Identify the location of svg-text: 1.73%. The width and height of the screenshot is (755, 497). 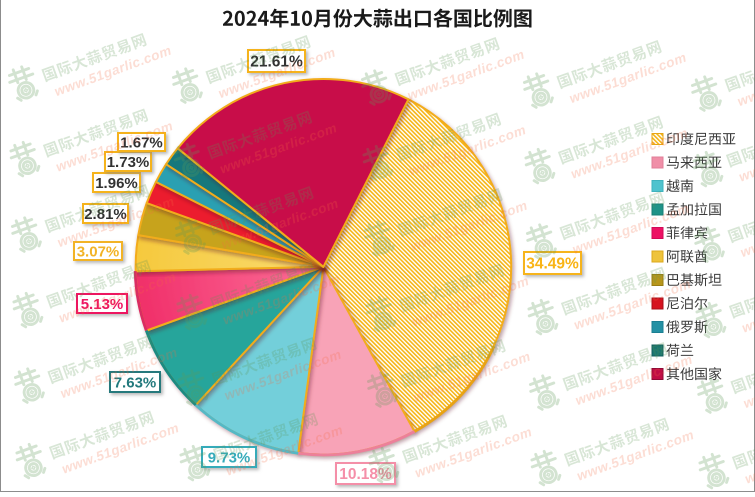
(128, 162).